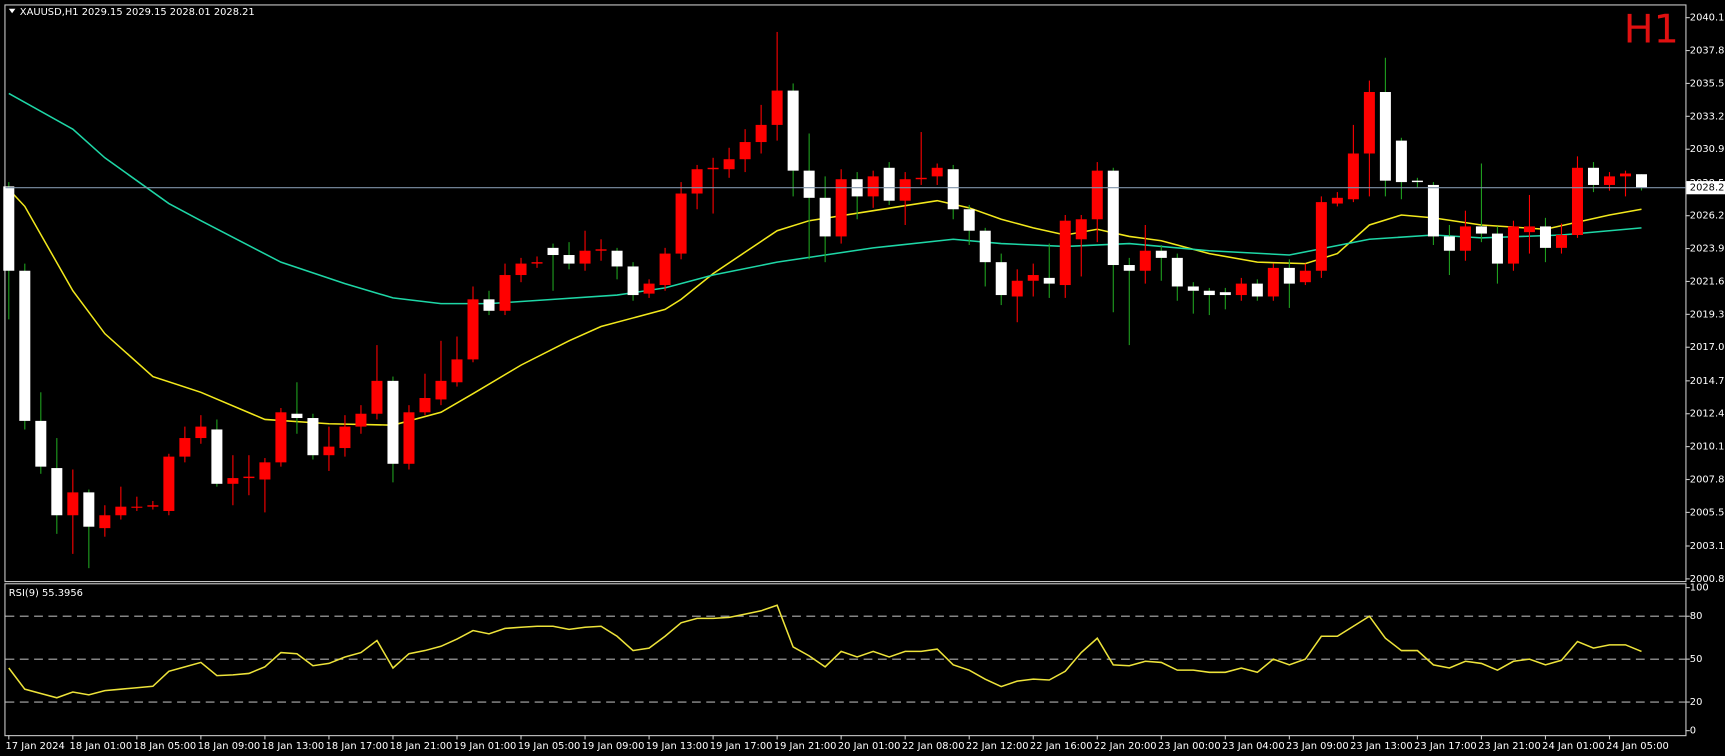 Image resolution: width=1725 pixels, height=756 pixels. What do you see at coordinates (805, 746) in the screenshot?
I see `x-tick-label: 19 Jan 21:00` at bounding box center [805, 746].